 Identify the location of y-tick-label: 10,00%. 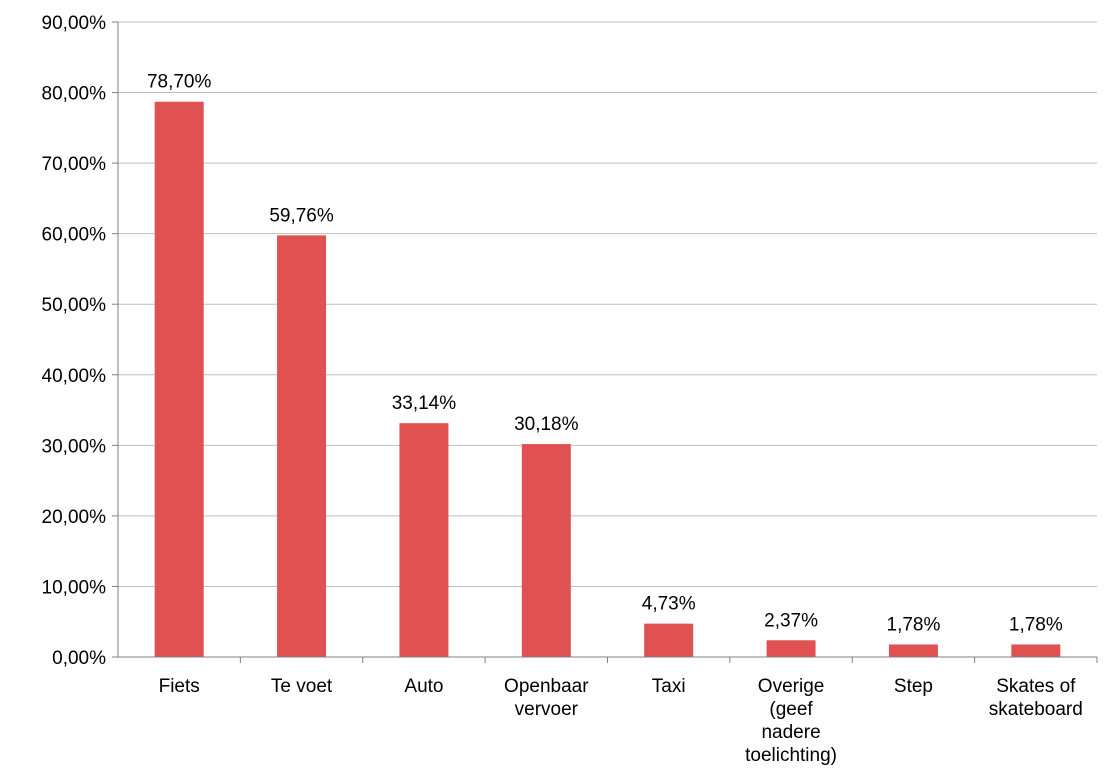
(74, 587).